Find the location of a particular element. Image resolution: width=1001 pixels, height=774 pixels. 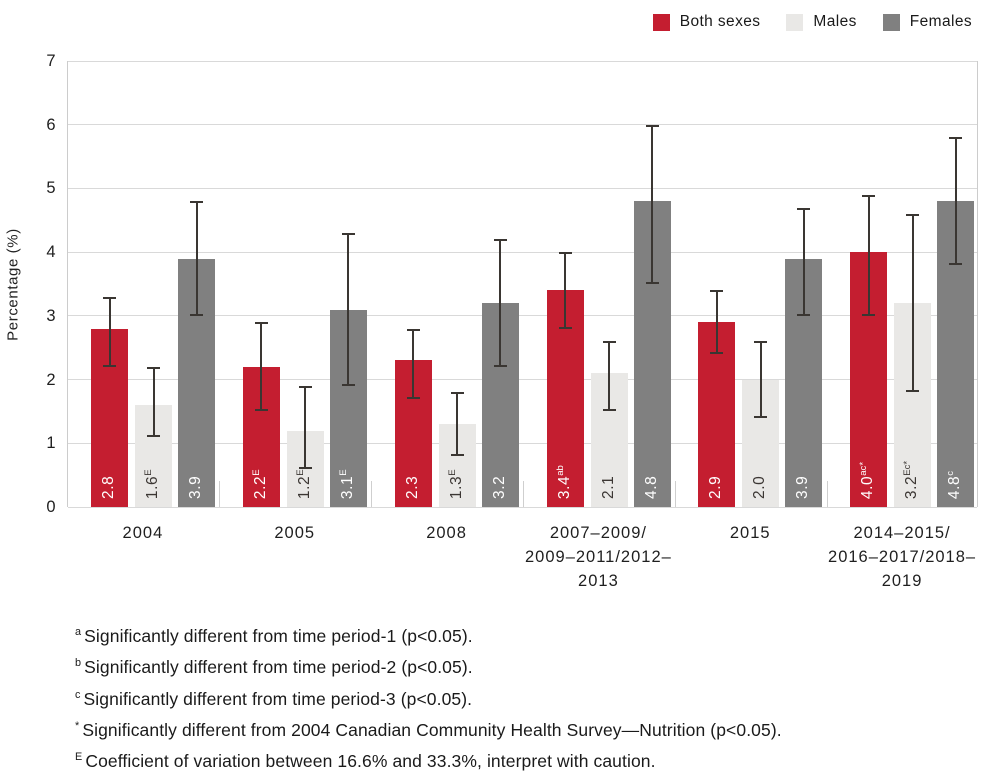

x-category-label: 2014–2015/2016–2017/2018–2019 is located at coordinates (902, 557).